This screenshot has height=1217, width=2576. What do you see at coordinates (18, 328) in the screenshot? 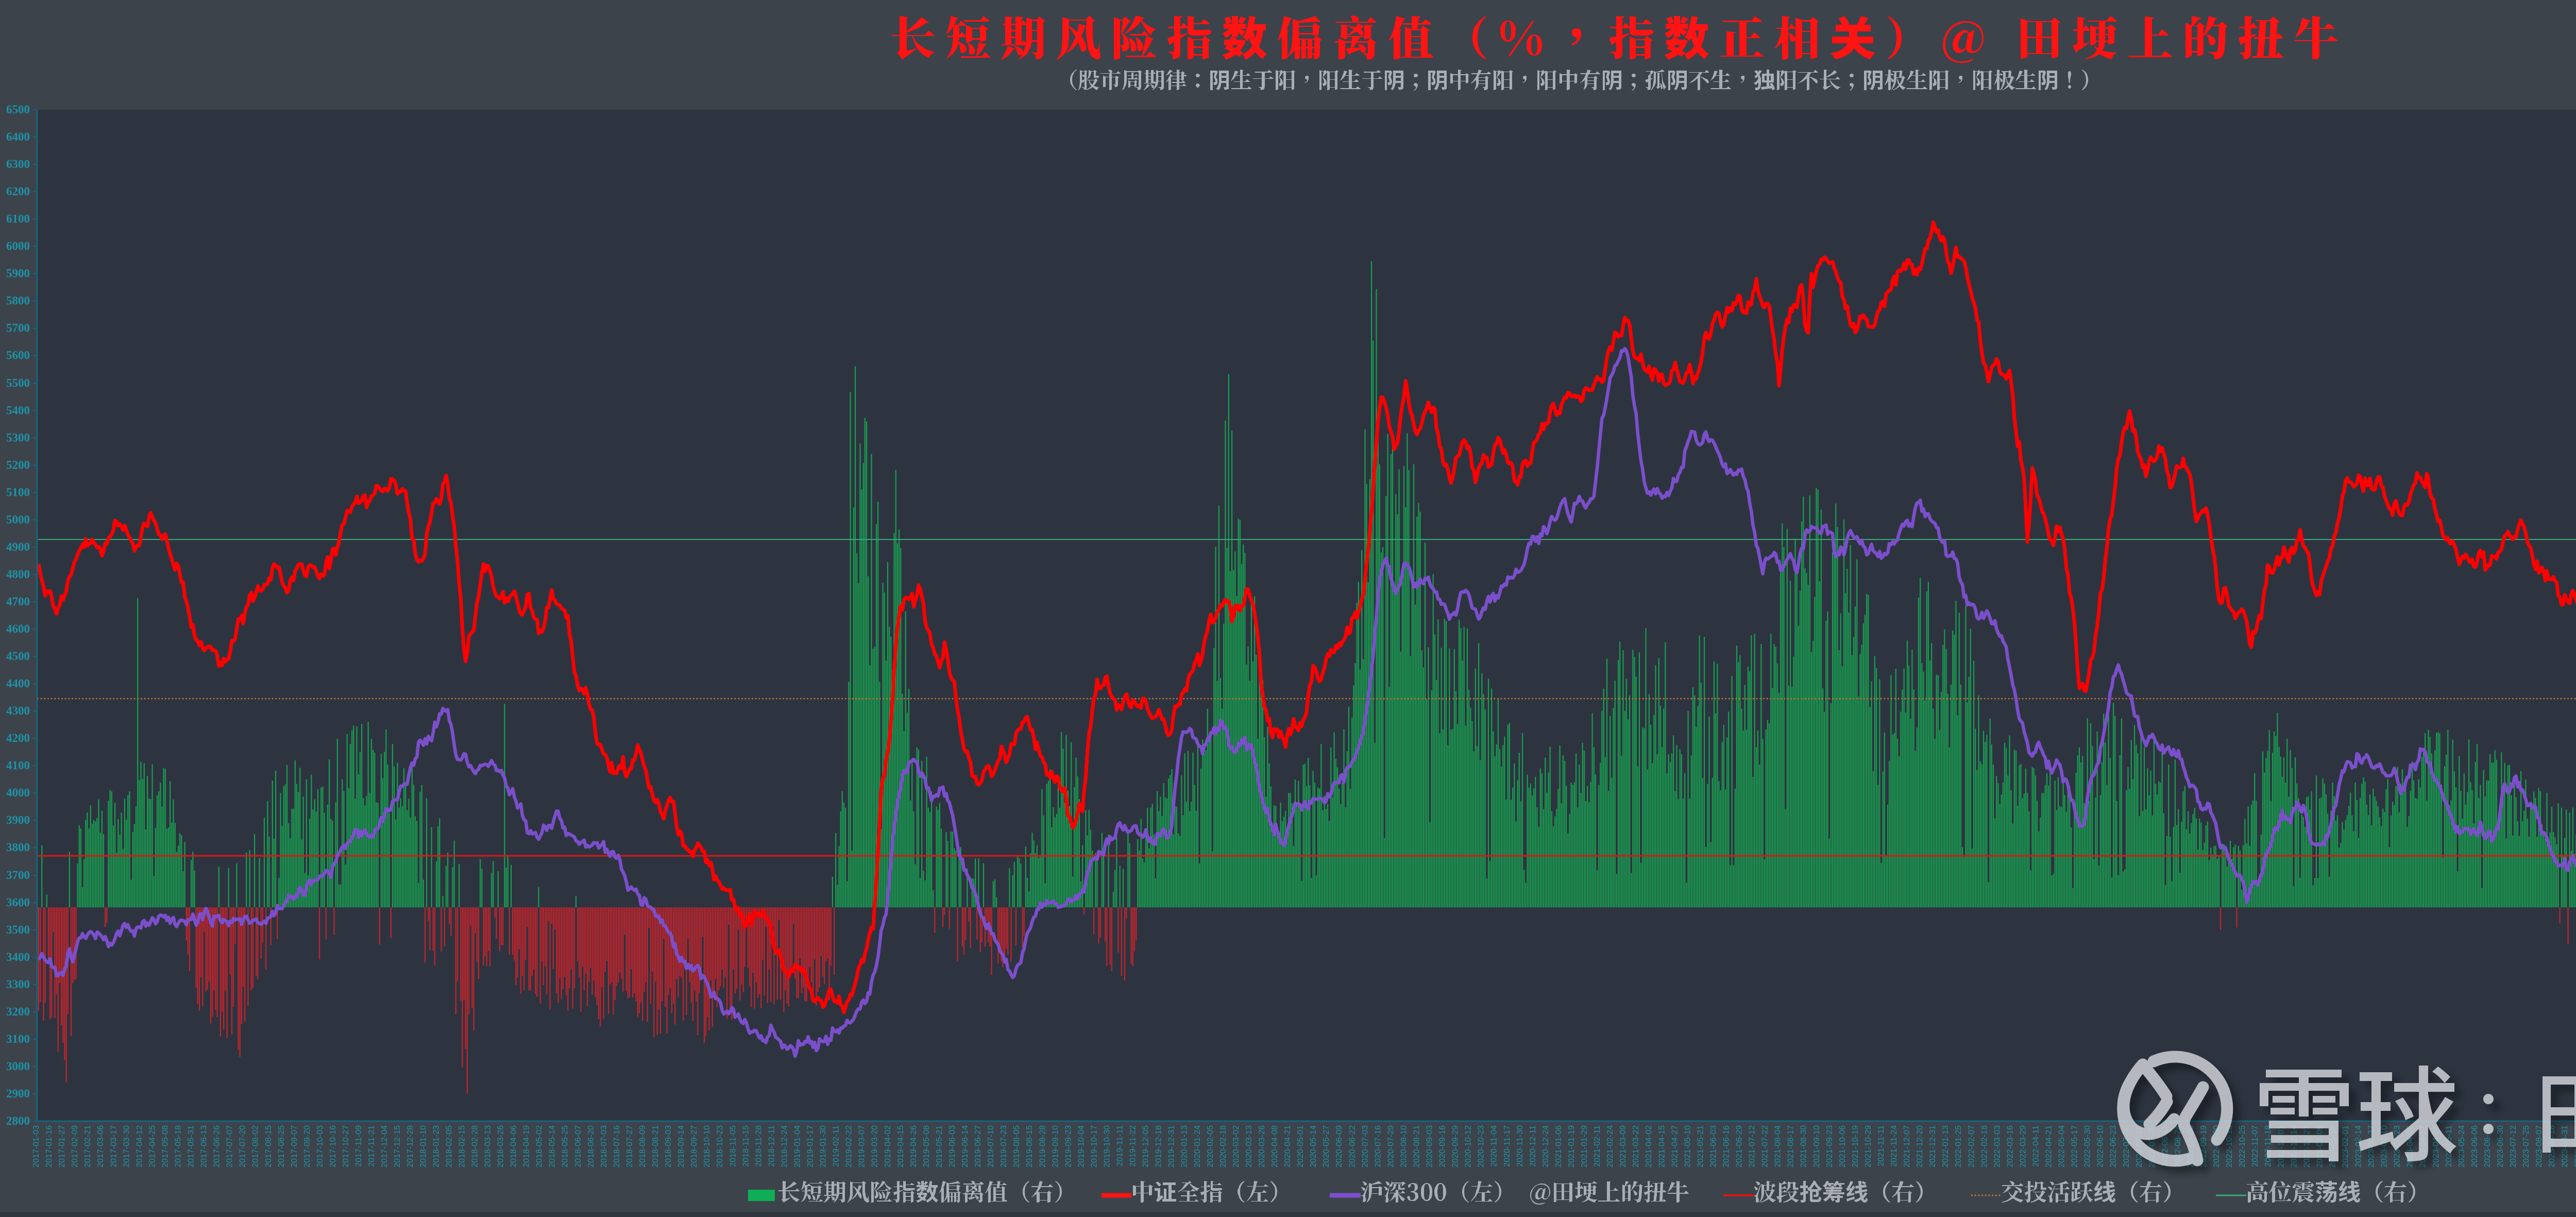
I see `svg-text: 5700` at bounding box center [18, 328].